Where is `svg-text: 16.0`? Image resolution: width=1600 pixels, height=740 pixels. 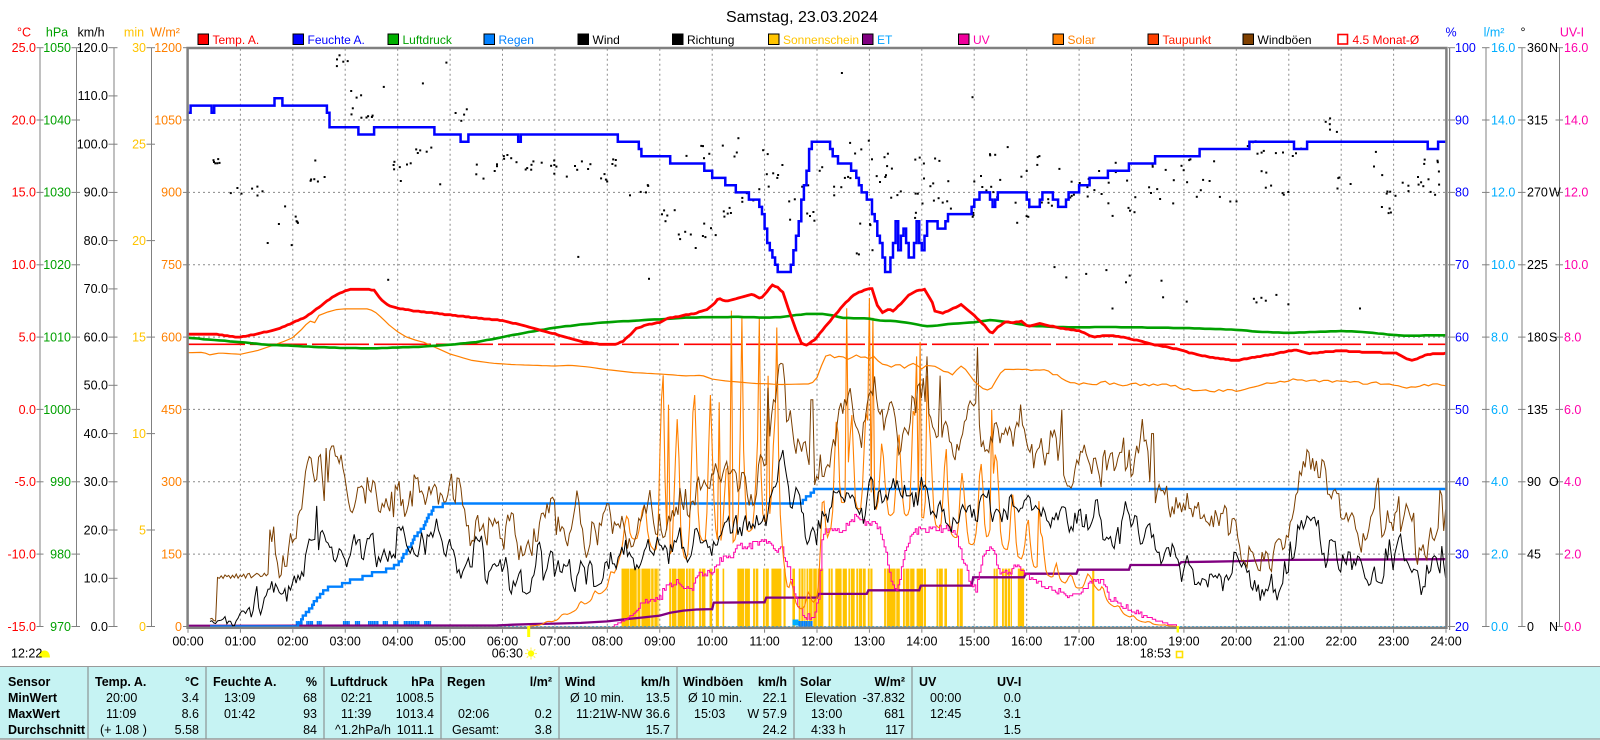
svg-text: 16.0 is located at coordinates (1576, 48).